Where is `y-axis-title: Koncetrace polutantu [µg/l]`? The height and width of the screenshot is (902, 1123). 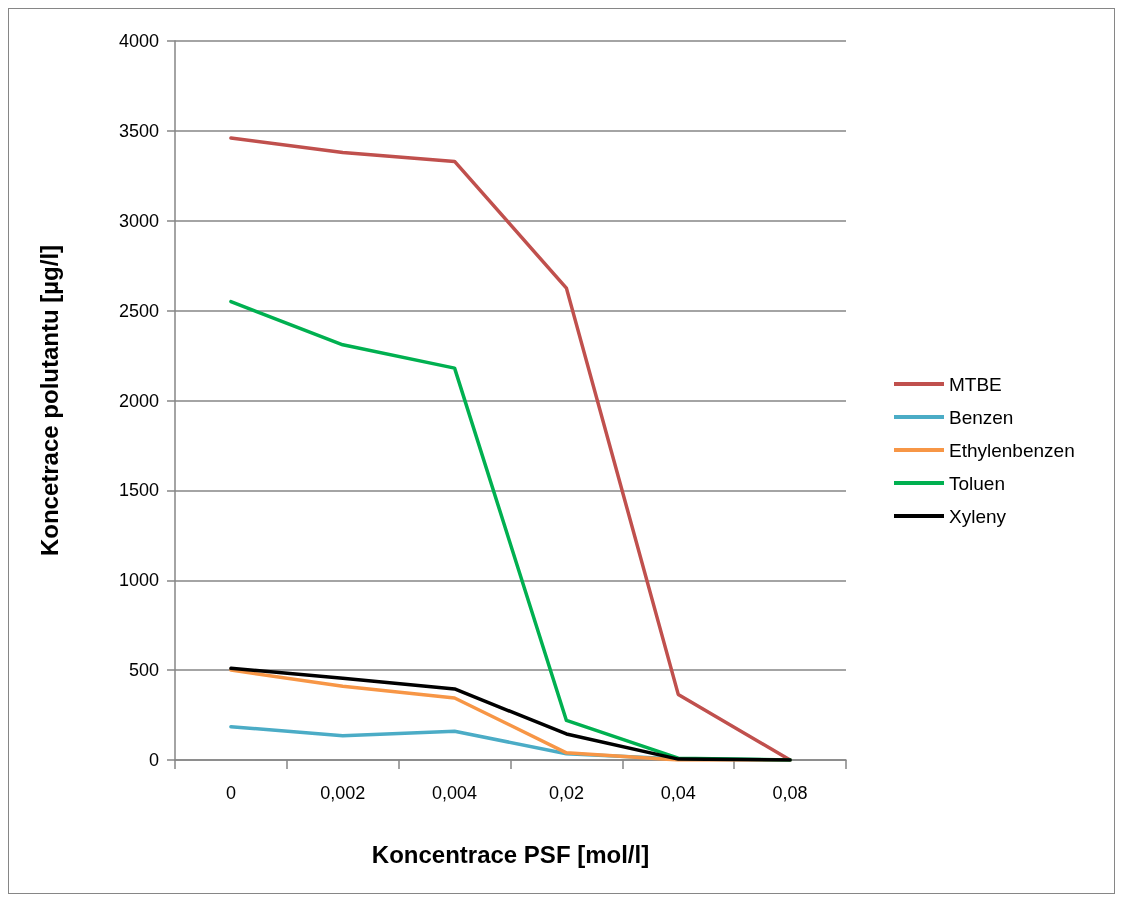
y-axis-title: Koncetrace polutantu [µg/l] is located at coordinates (49, 400).